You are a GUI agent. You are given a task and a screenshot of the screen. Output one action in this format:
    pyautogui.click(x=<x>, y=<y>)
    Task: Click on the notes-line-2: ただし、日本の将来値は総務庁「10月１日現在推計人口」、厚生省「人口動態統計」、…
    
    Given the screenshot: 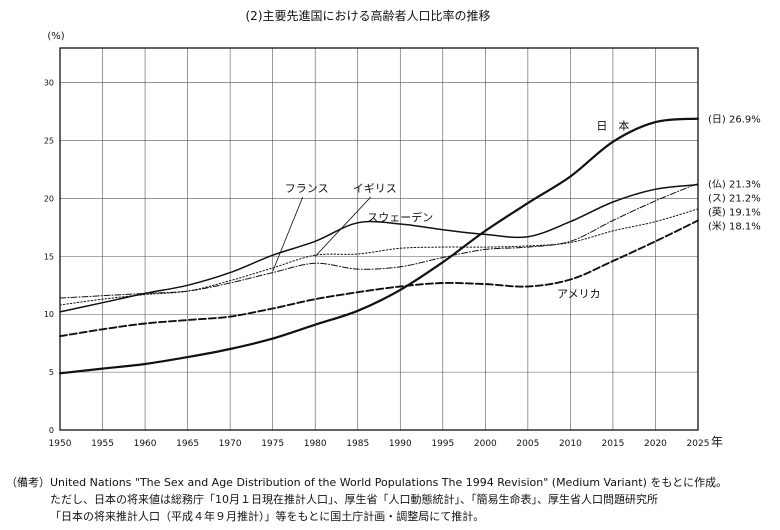 What is the action you would take?
    pyautogui.click(x=354, y=499)
    